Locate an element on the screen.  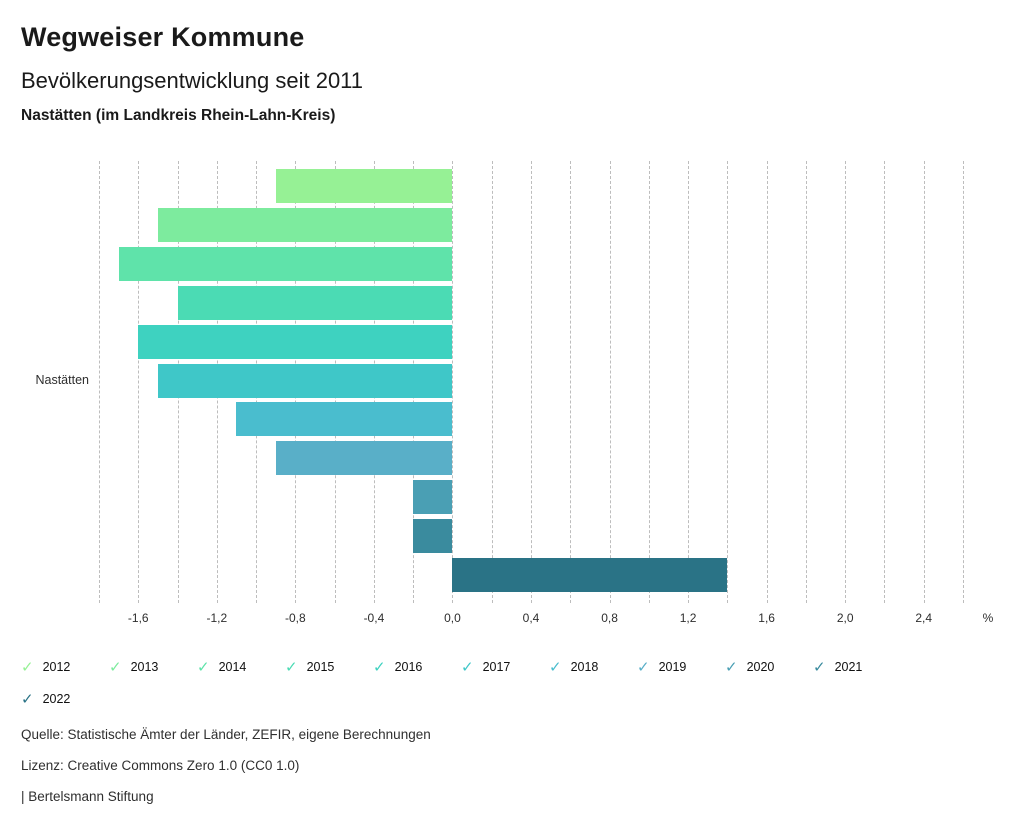
legend-item-2017: ✓ 2017 is located at coordinates (505, 667).